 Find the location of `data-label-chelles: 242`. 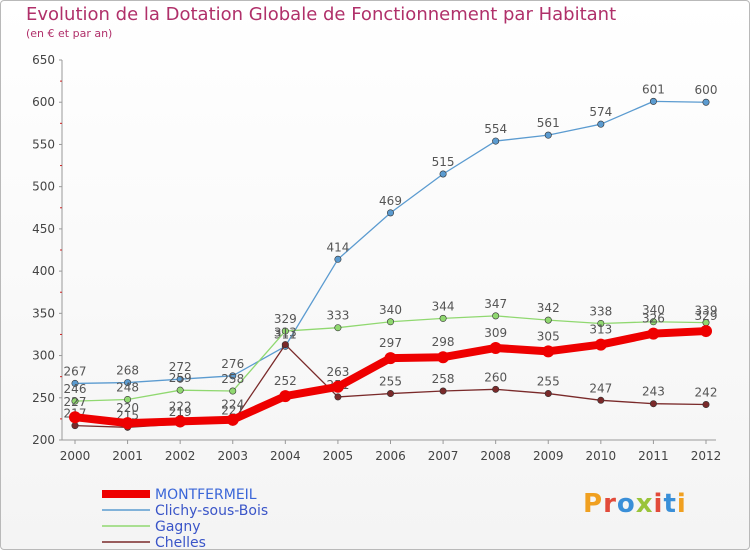

data-label-chelles: 242 is located at coordinates (706, 393).